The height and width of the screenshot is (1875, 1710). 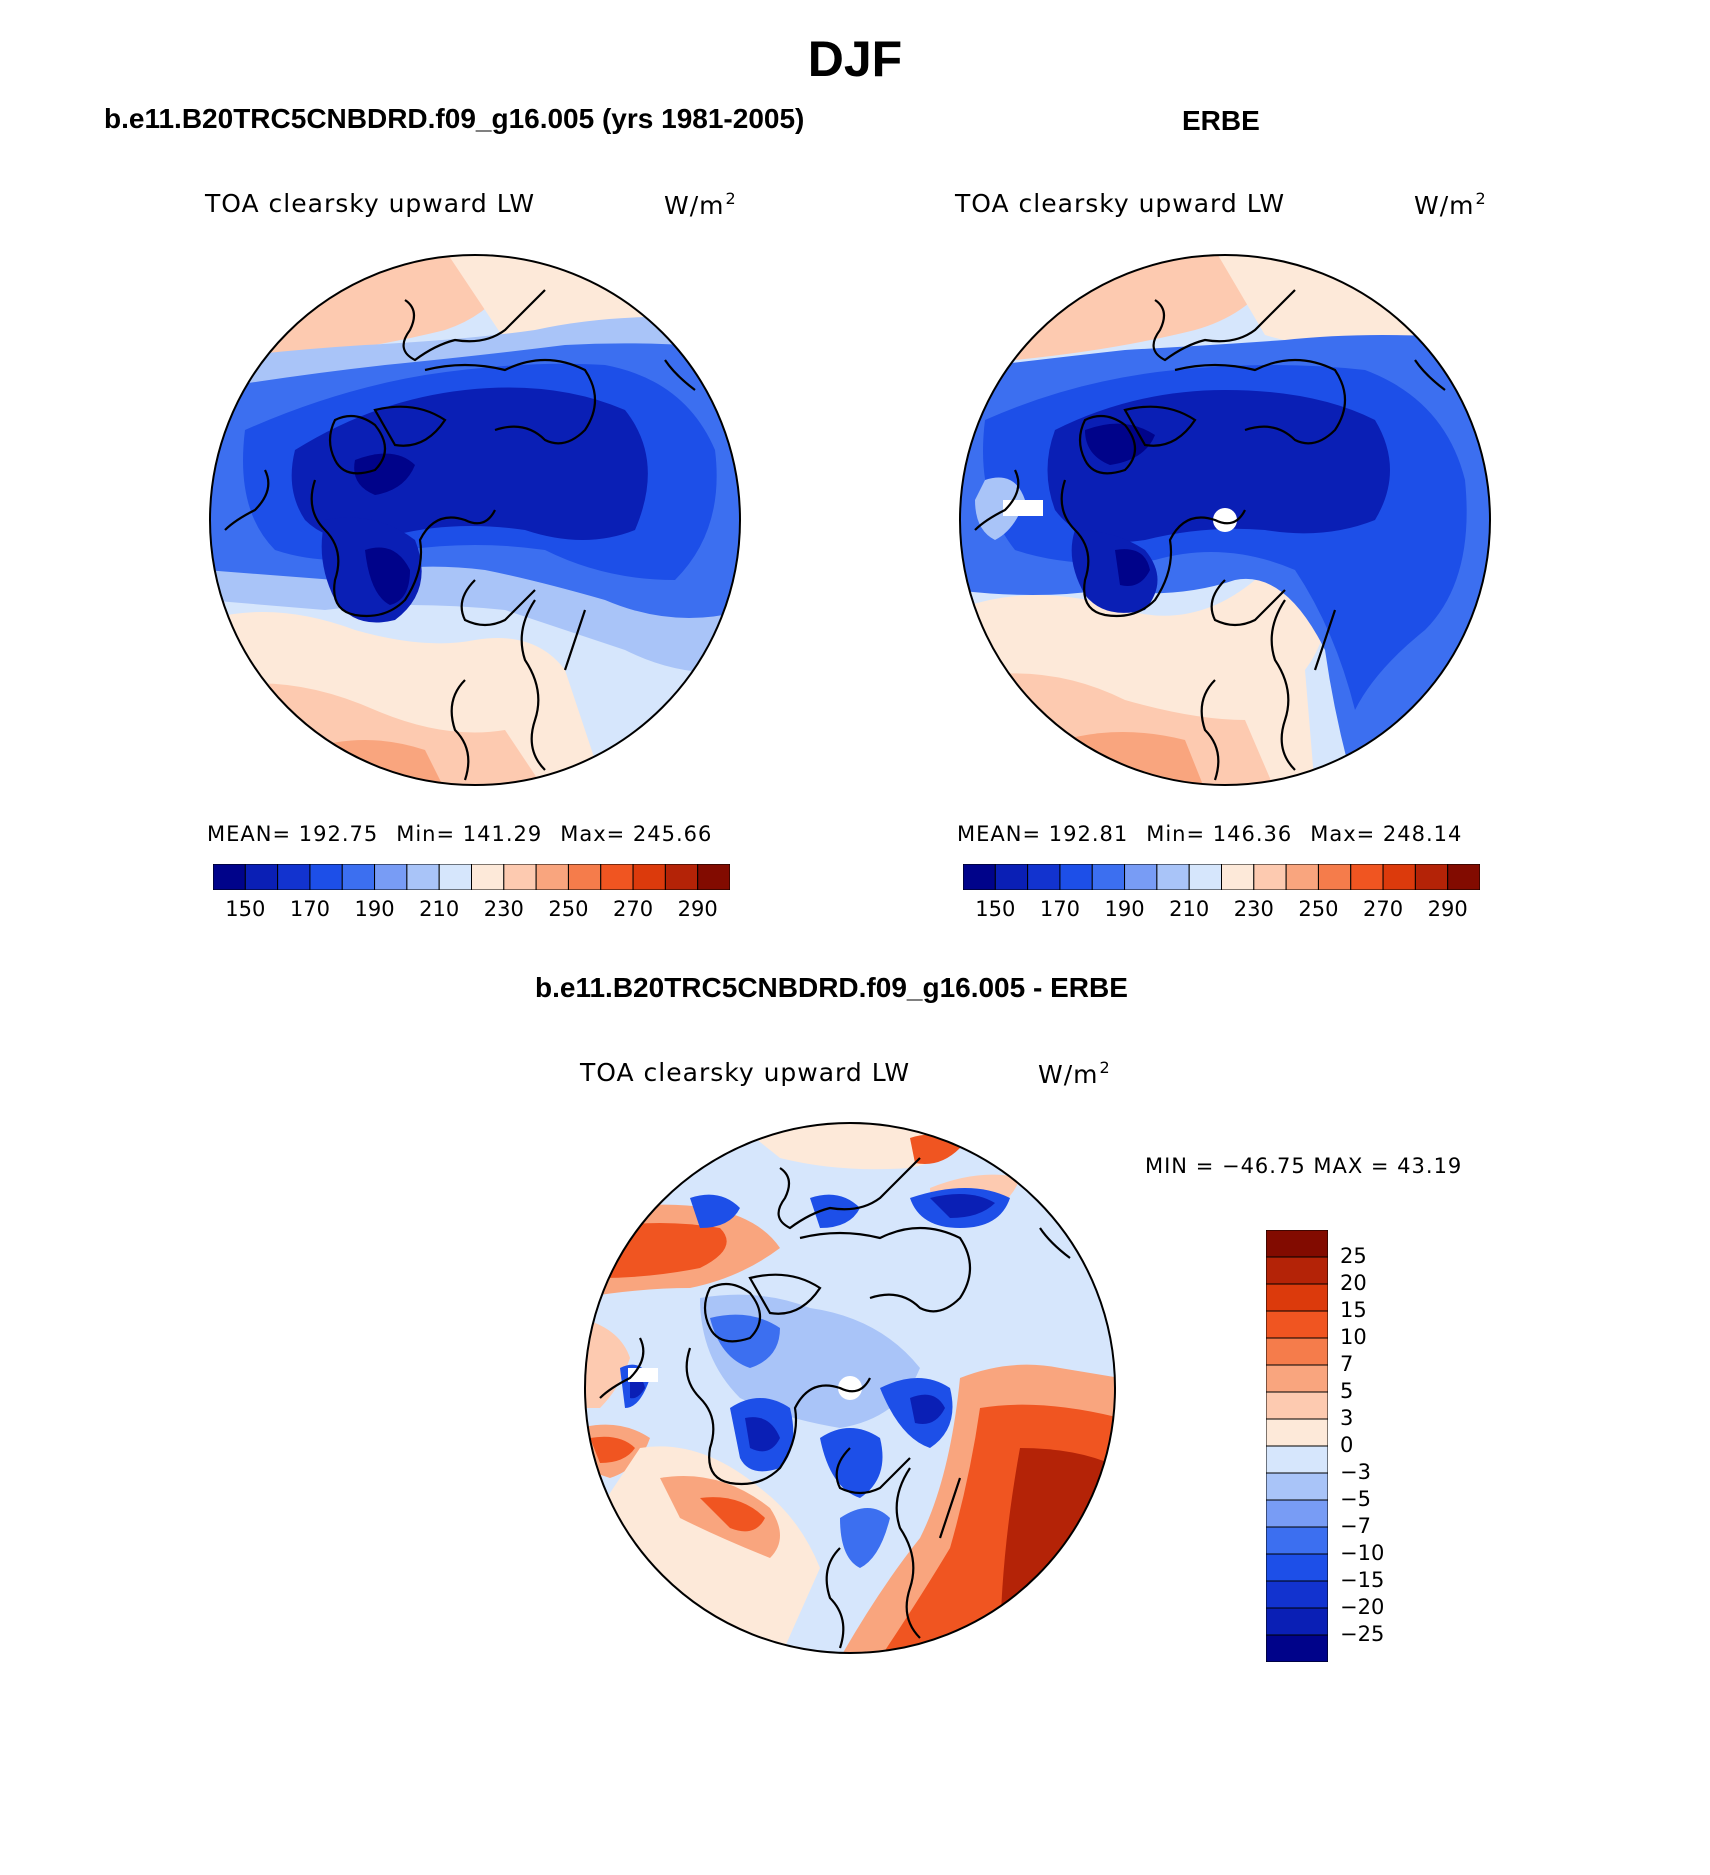 I want to click on diff-colorbar-tick-label: 20, so click(x=1353, y=1283).